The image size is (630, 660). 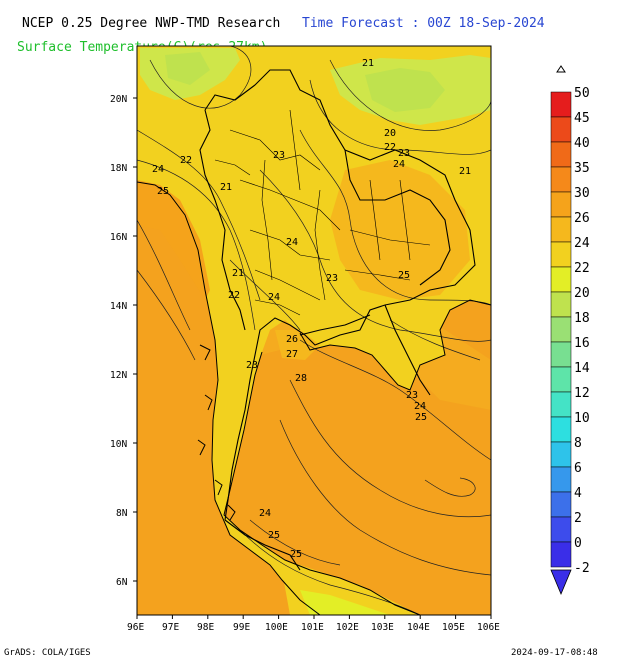 I want to click on colorbar-label: 14, so click(x=582, y=368).